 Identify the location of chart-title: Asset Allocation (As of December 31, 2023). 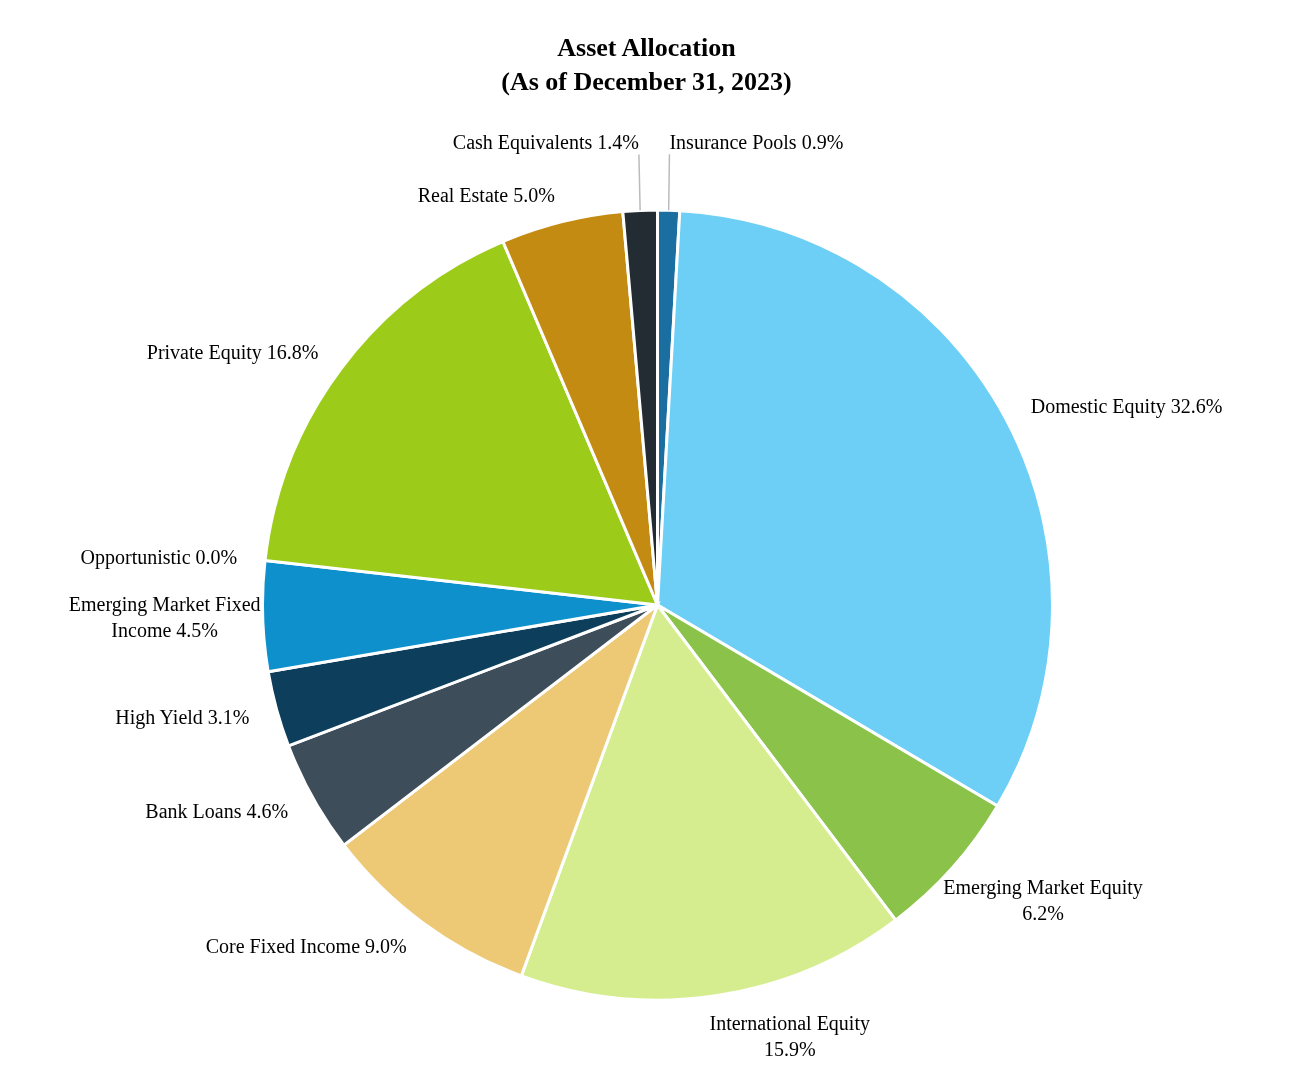
(646, 64).